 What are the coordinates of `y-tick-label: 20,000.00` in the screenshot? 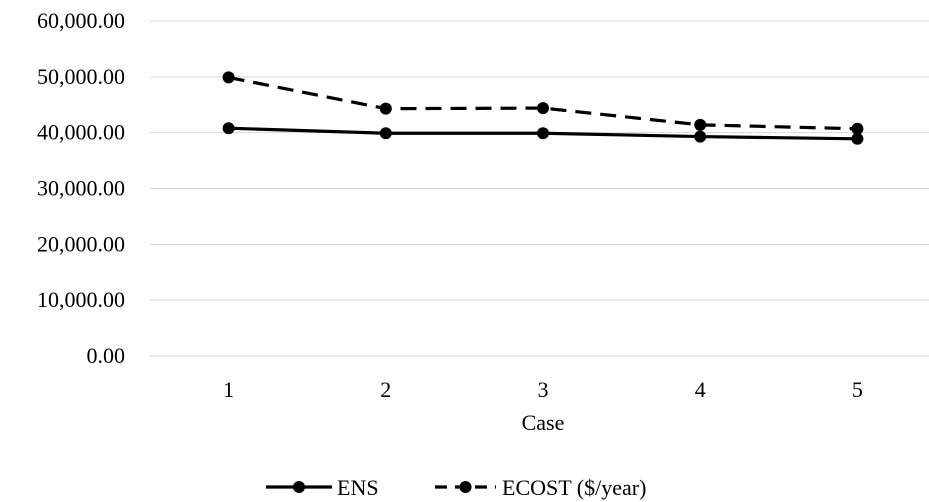 It's located at (81, 243).